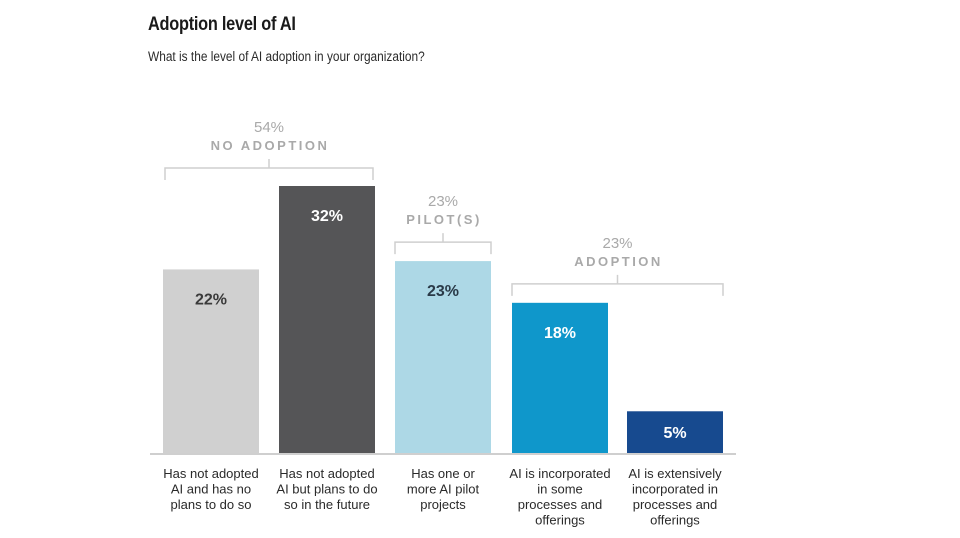  What do you see at coordinates (210, 473) in the screenshot?
I see `category-label-1-line-1: Has not adopted` at bounding box center [210, 473].